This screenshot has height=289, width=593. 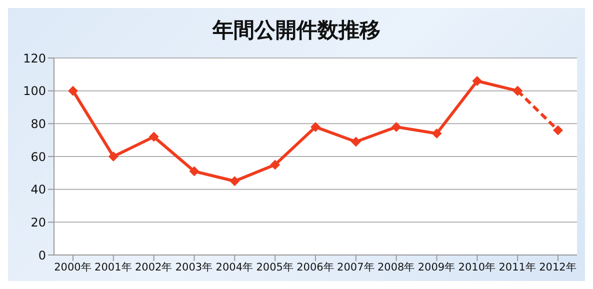 What do you see at coordinates (437, 267) in the screenshot?
I see `x-tick-label: 2009年` at bounding box center [437, 267].